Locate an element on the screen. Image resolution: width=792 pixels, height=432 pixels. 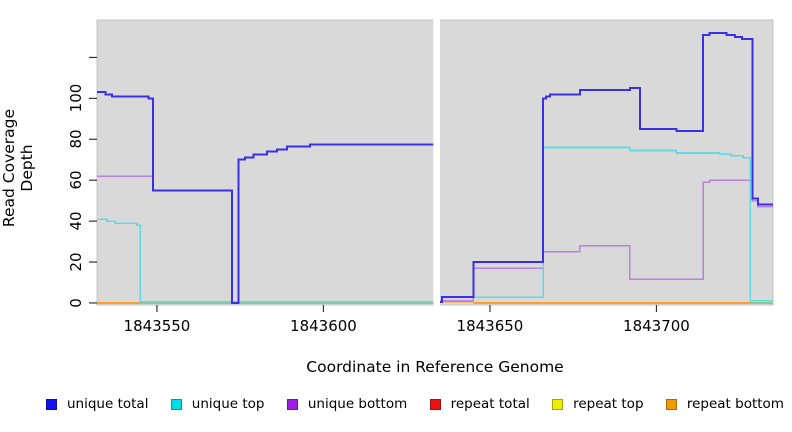
missing-data-gap is located at coordinates (436, 162).